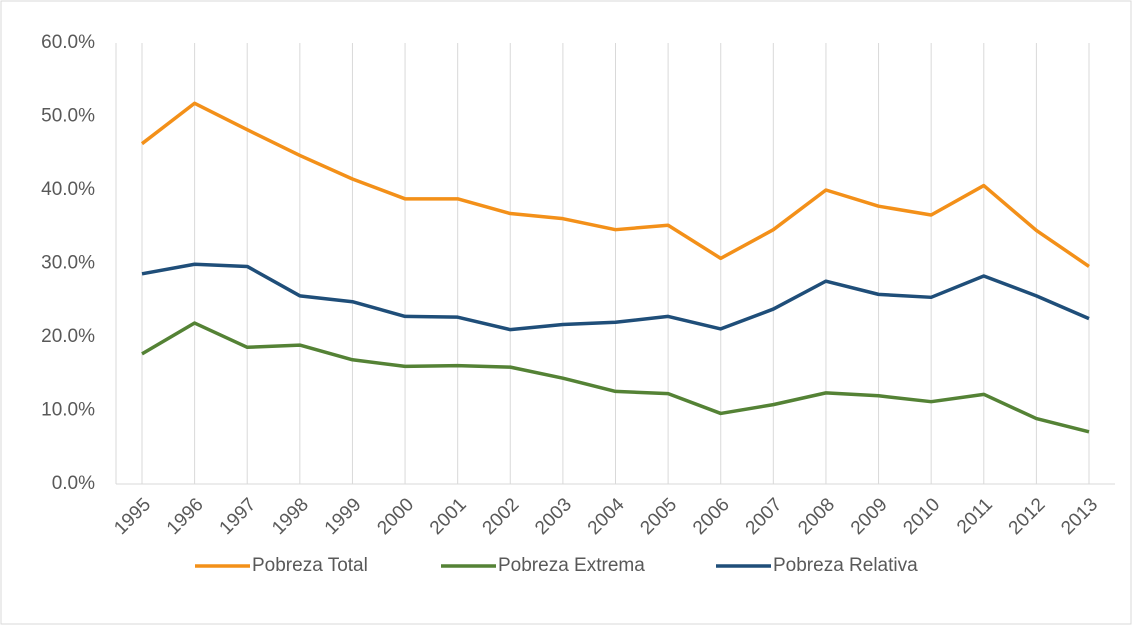 Image resolution: width=1132 pixels, height=625 pixels. I want to click on legend-label: Pobreza Total, so click(310, 565).